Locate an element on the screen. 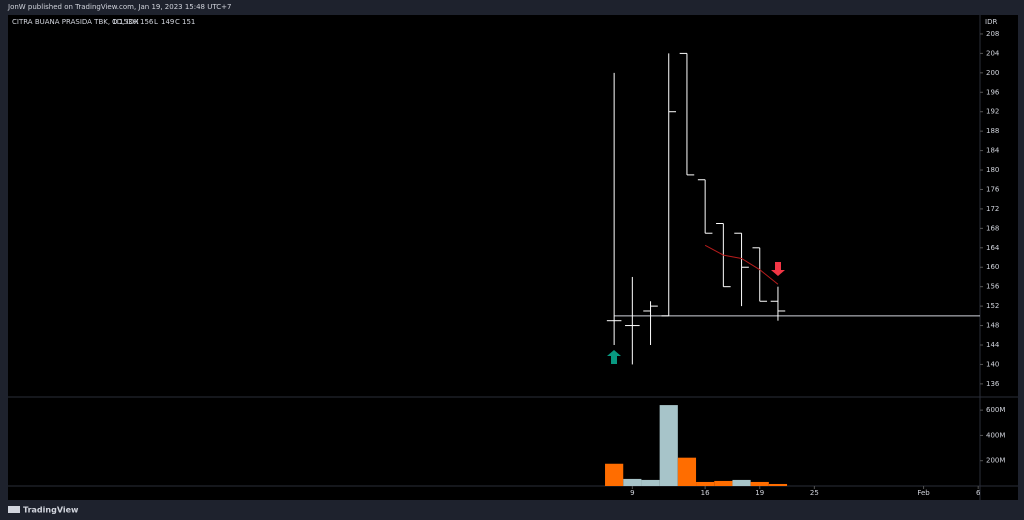 The width and height of the screenshot is (1024, 520). legend-value: 156 is located at coordinates (147, 22).